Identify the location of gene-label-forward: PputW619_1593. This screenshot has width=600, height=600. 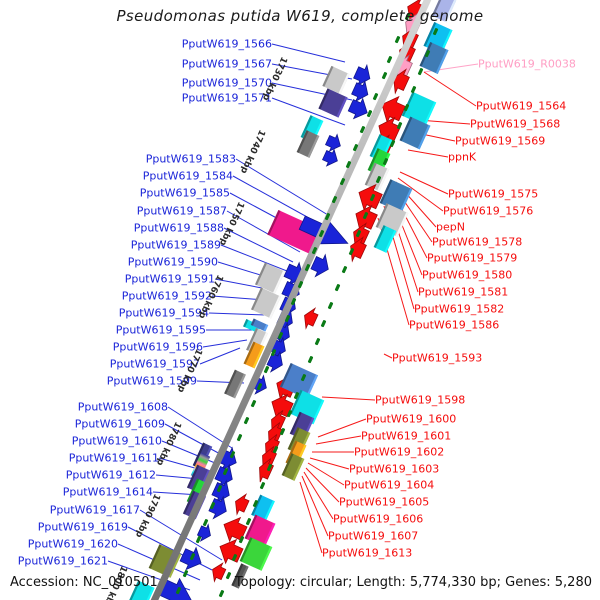
(437, 358).